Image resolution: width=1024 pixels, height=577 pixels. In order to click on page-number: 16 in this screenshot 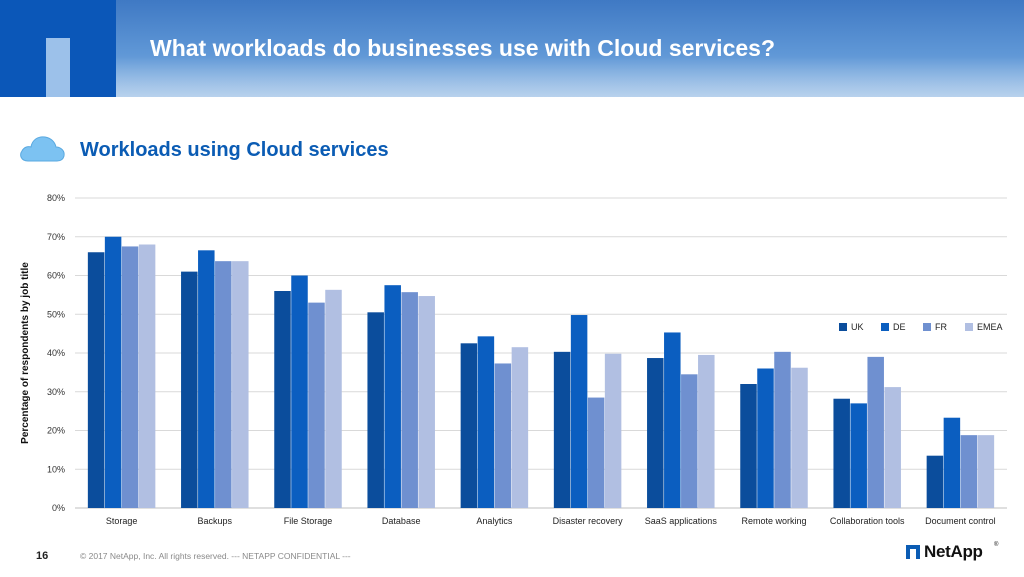, I will do `click(42, 556)`.